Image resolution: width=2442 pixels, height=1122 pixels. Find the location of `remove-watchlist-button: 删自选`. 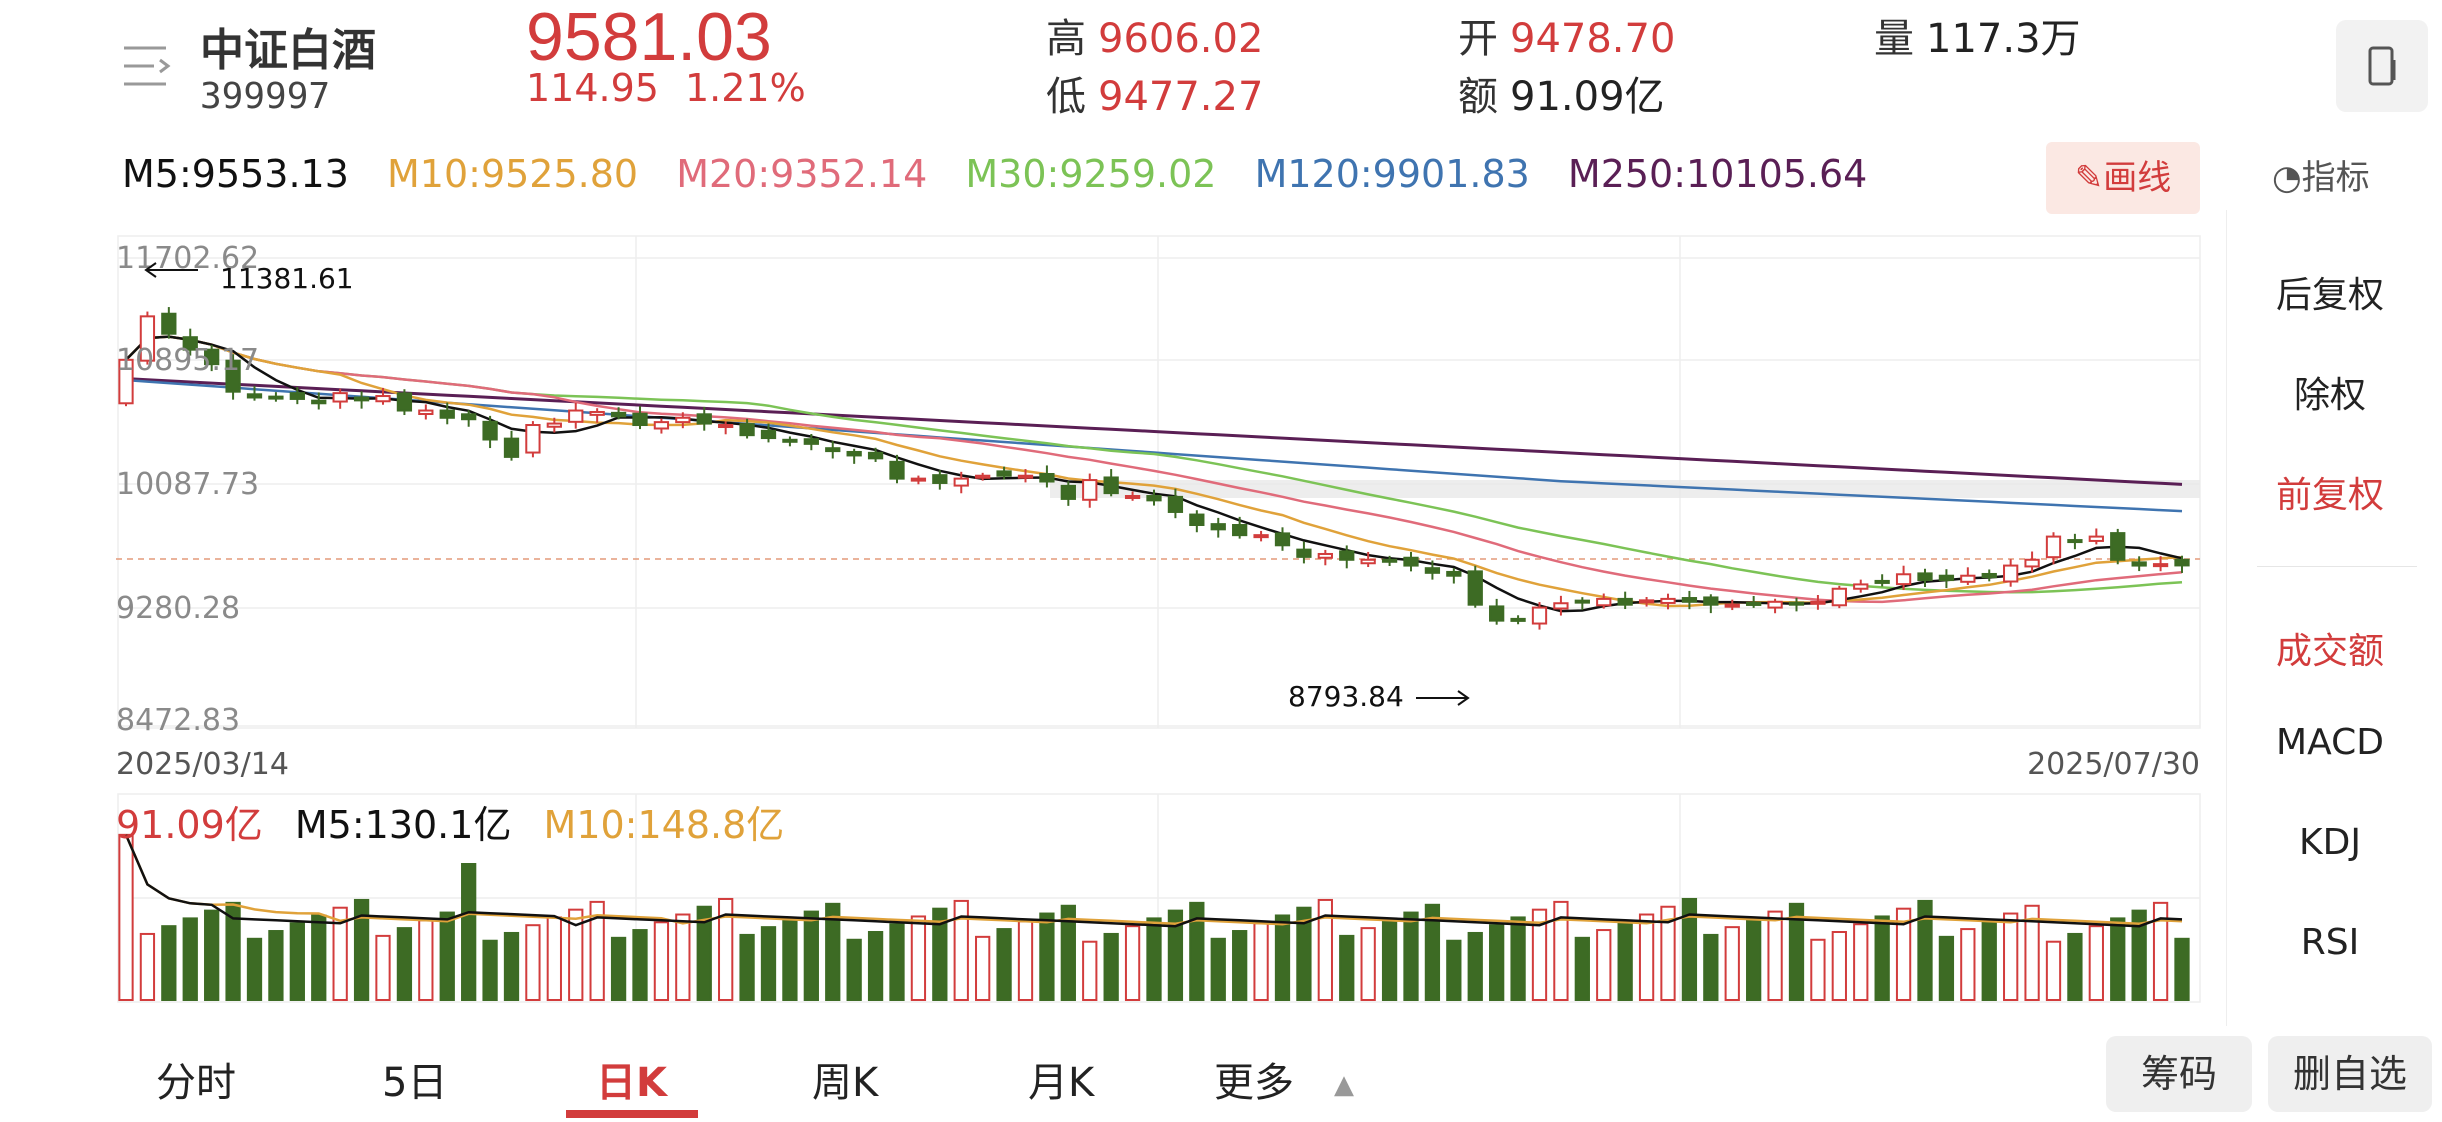

remove-watchlist-button: 删自选 is located at coordinates (2350, 1074).